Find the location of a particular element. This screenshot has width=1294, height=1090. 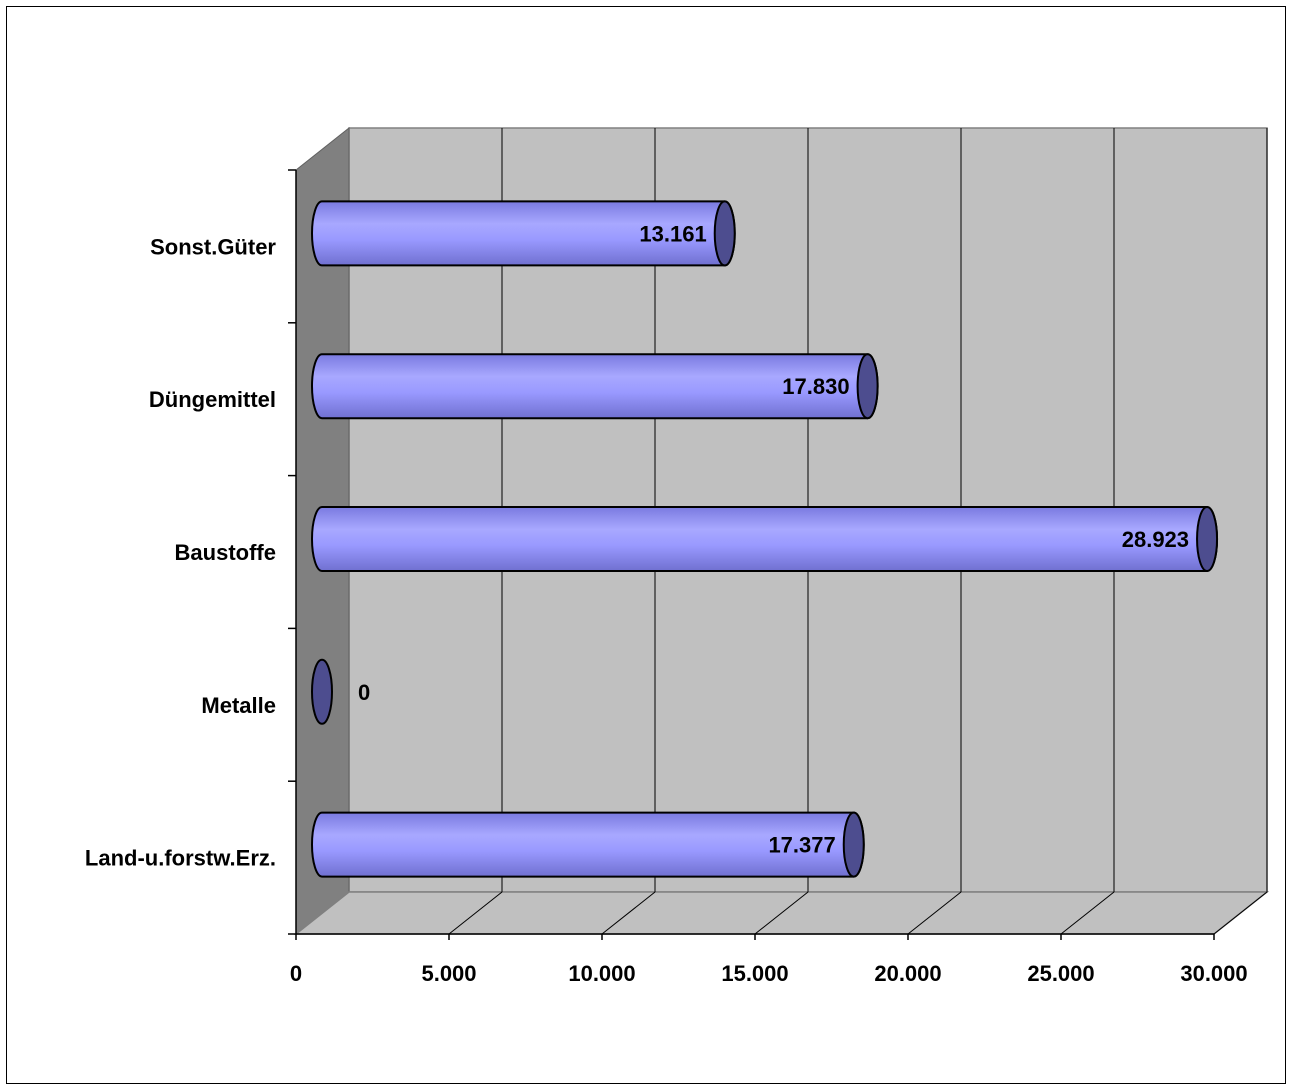

x-tick-label: 30.000 is located at coordinates (1213, 973).